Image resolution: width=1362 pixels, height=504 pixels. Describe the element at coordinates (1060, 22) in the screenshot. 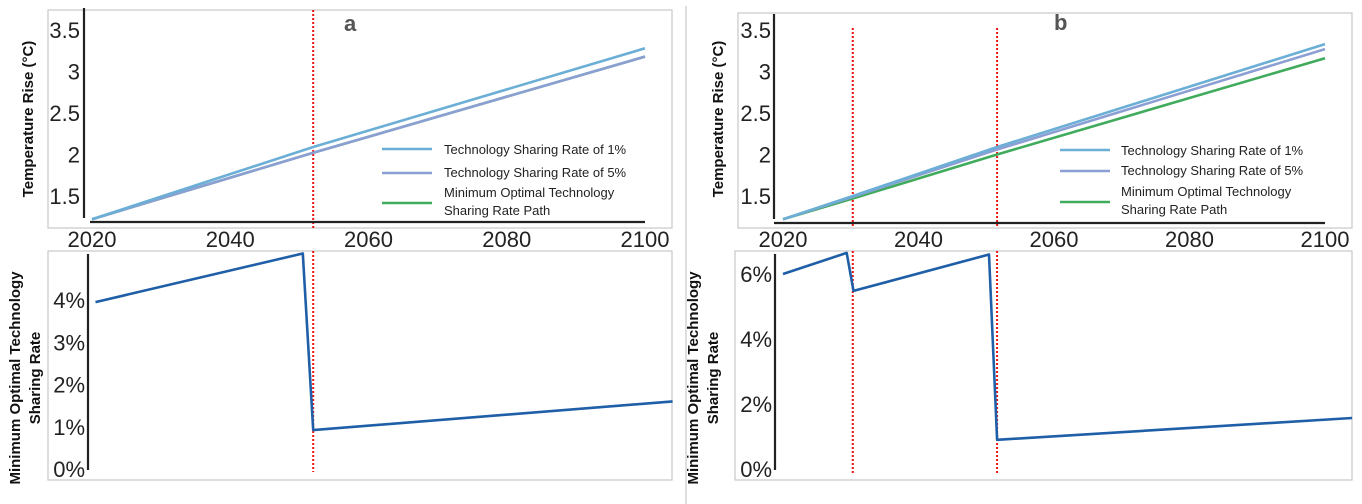

I see `panel-letter-b: b` at that location.